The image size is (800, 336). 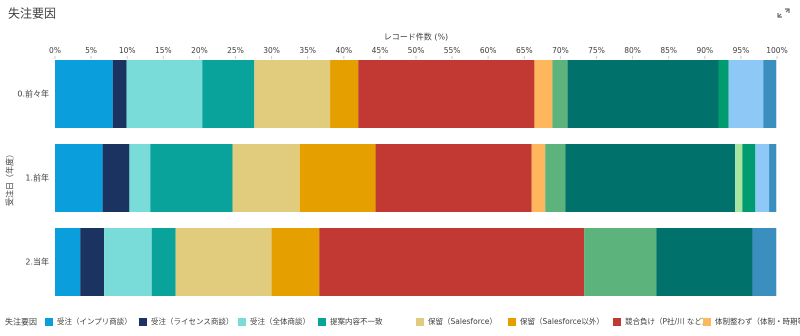 What do you see at coordinates (21, 322) in the screenshot?
I see `legend-title: 失注要因` at bounding box center [21, 322].